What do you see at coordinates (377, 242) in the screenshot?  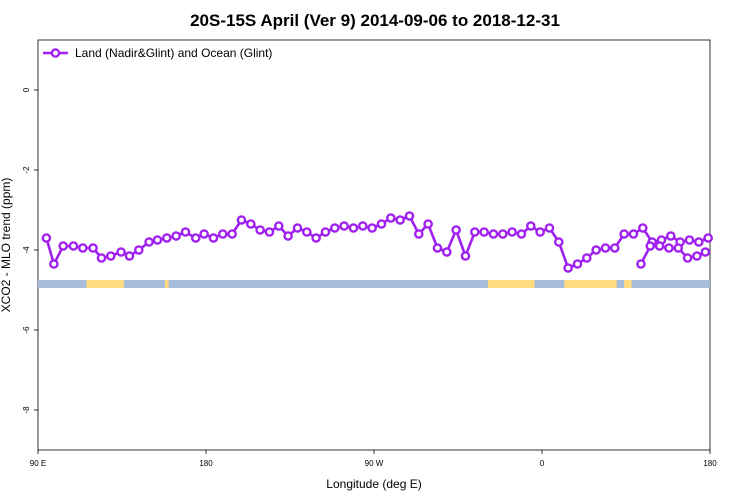 I see `series-layer` at bounding box center [377, 242].